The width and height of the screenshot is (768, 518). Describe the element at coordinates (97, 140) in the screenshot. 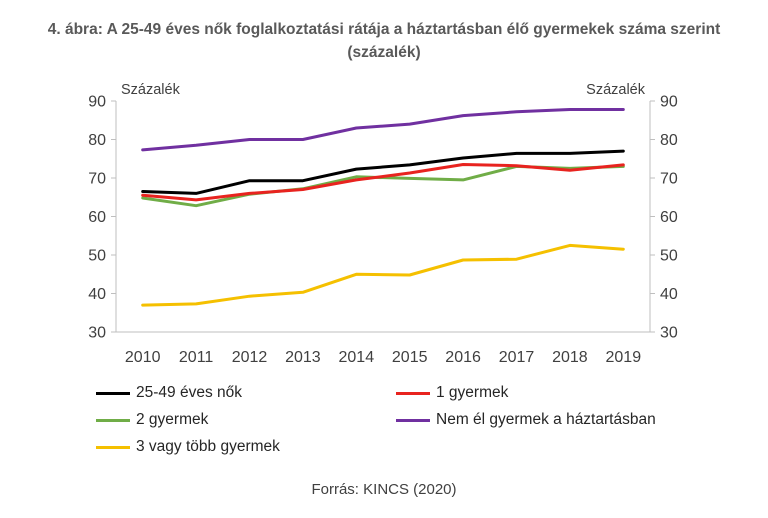

I see `y-tick-label-left: 80` at that location.